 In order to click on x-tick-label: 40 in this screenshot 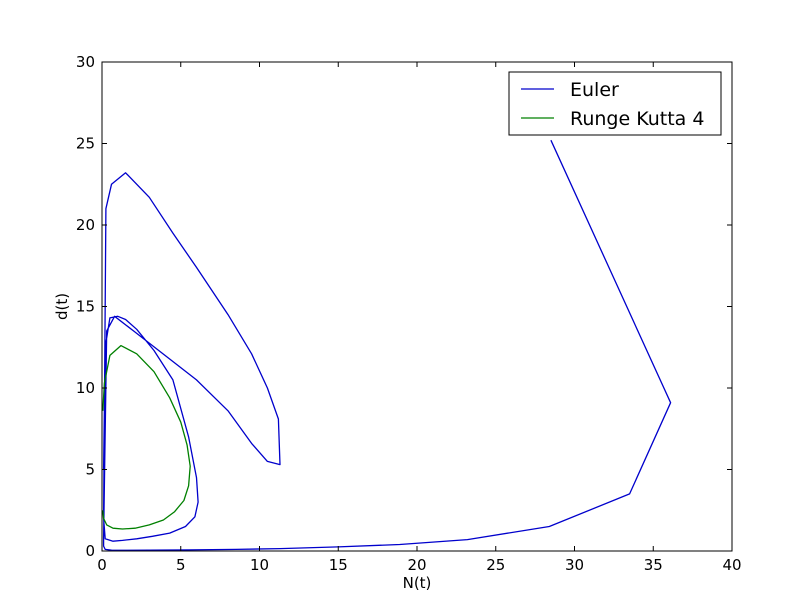, I will do `click(731, 565)`.